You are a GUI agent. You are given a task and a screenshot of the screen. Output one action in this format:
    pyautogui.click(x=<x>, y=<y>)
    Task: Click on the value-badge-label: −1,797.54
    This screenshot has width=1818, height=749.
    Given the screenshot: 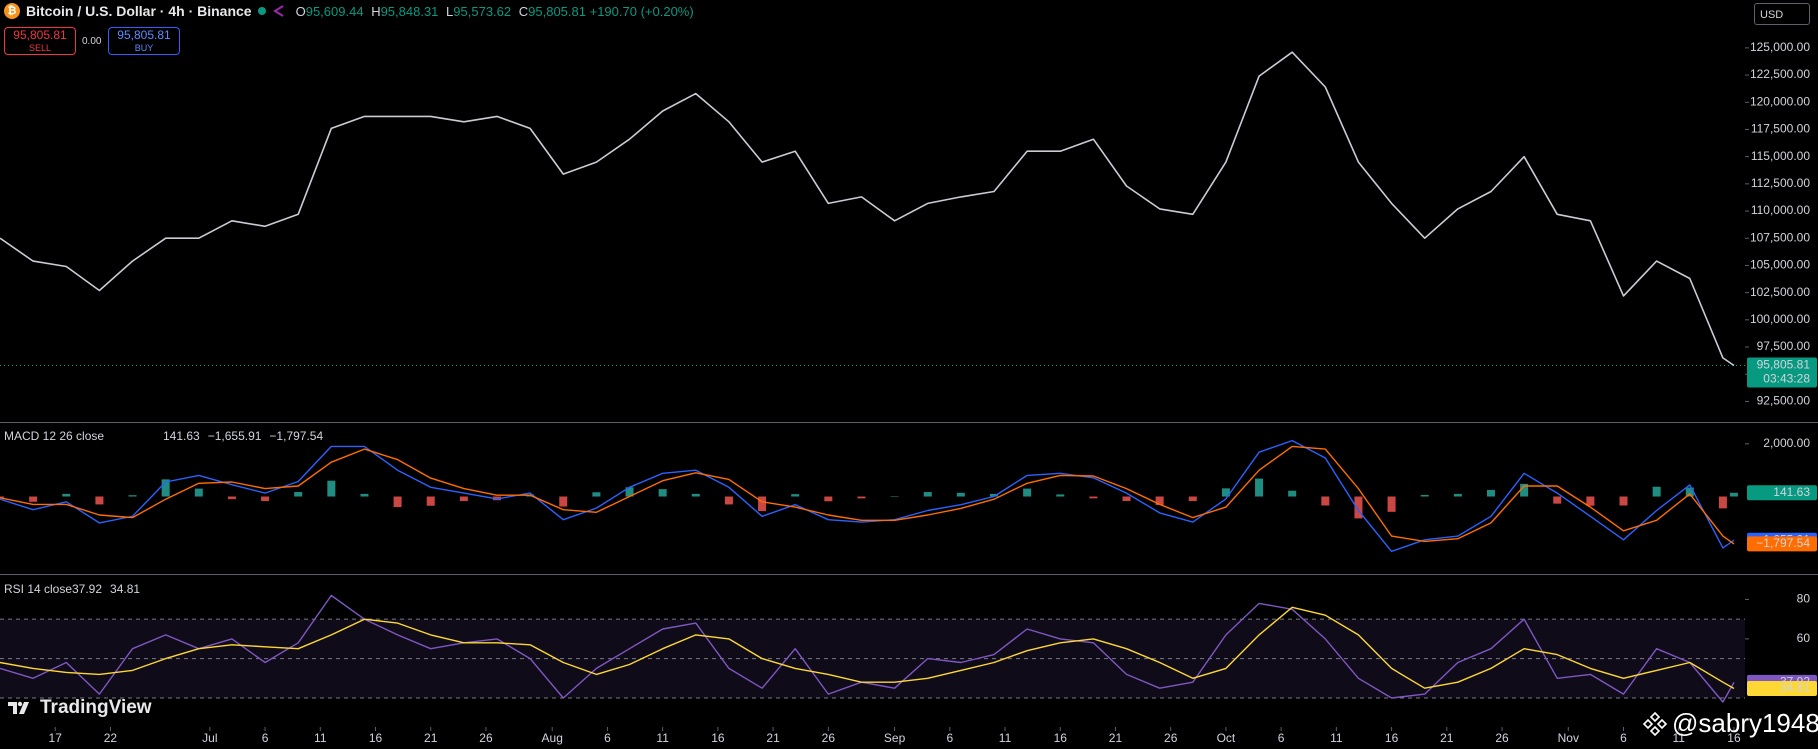 What is the action you would take?
    pyautogui.click(x=1783, y=543)
    